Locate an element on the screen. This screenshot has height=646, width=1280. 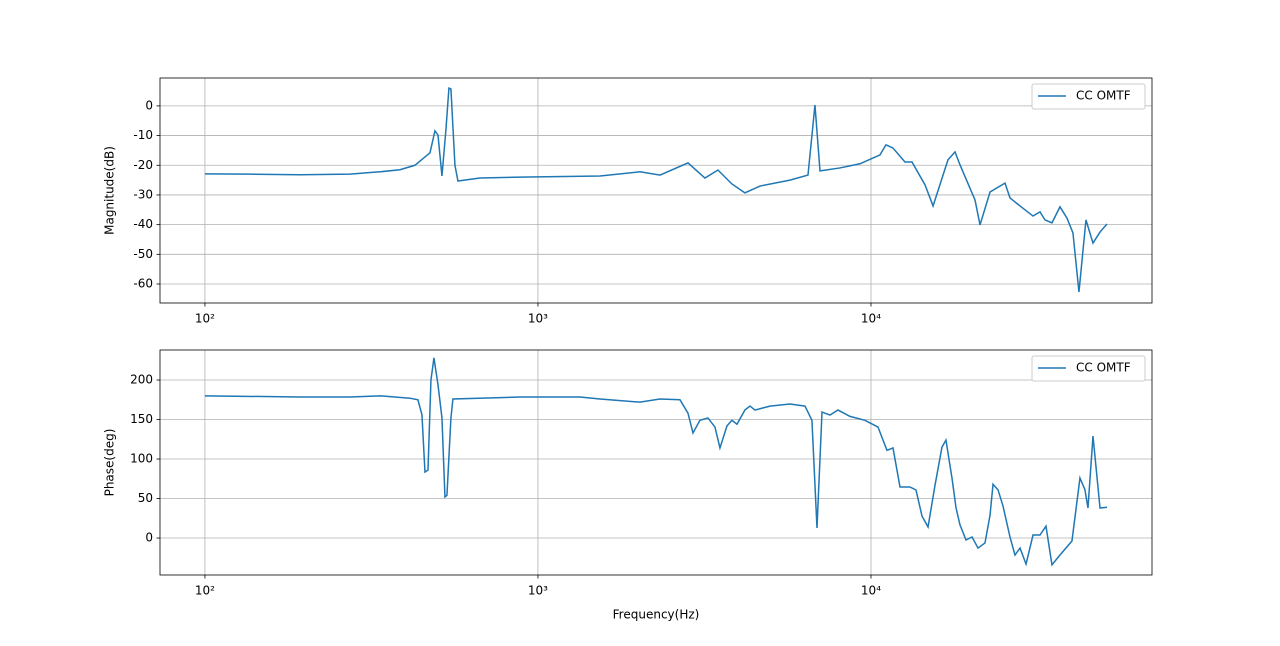
y-tick-label: 200 is located at coordinates (141, 380).